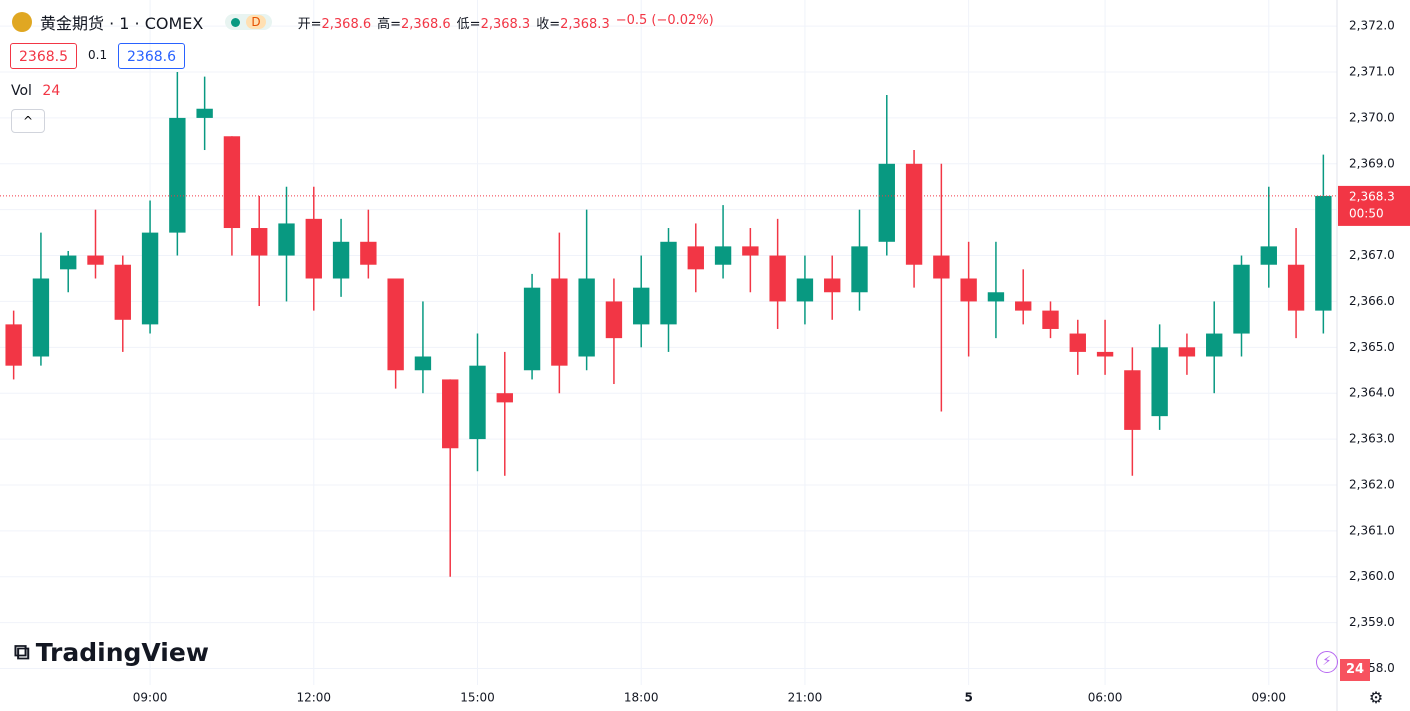  Describe the element at coordinates (1372, 163) in the screenshot. I see `y-tick-label: 2,369.0` at that location.